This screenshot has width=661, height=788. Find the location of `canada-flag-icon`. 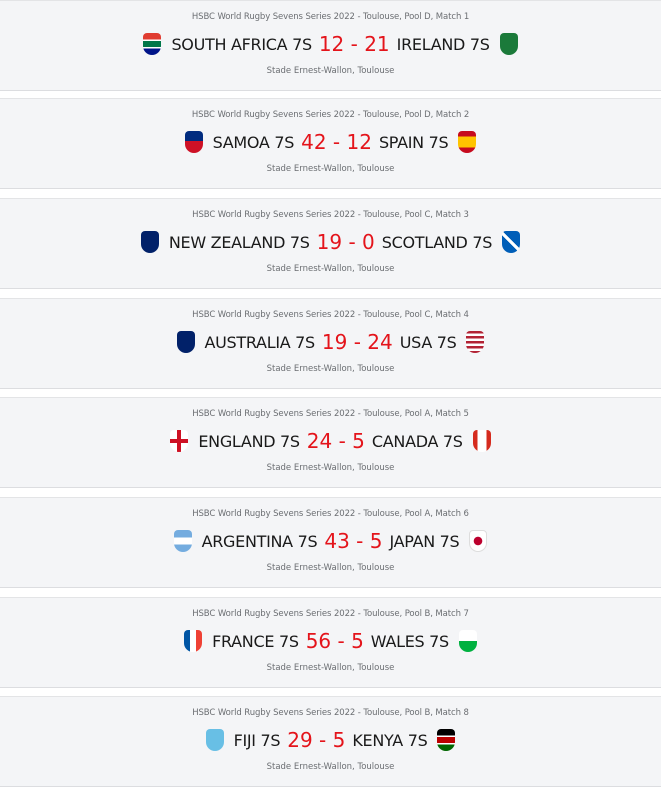

canada-flag-icon is located at coordinates (481, 441).